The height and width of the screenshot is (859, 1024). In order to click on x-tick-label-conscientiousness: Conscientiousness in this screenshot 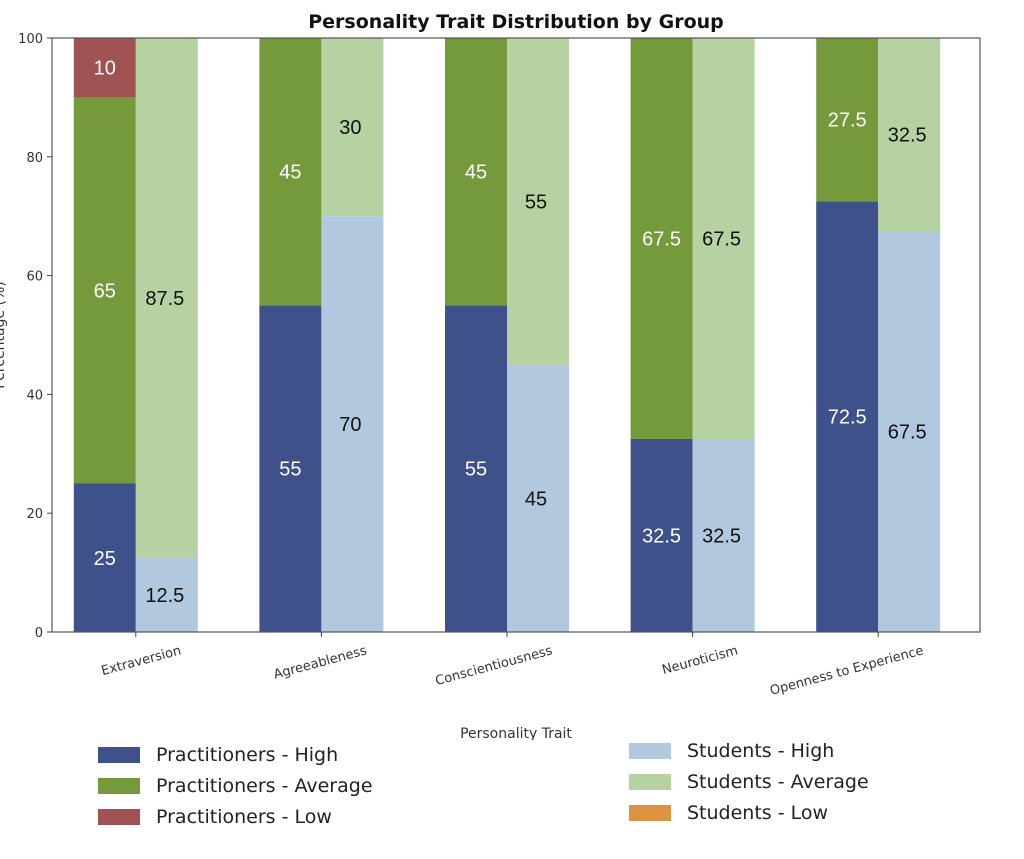, I will do `click(494, 666)`.